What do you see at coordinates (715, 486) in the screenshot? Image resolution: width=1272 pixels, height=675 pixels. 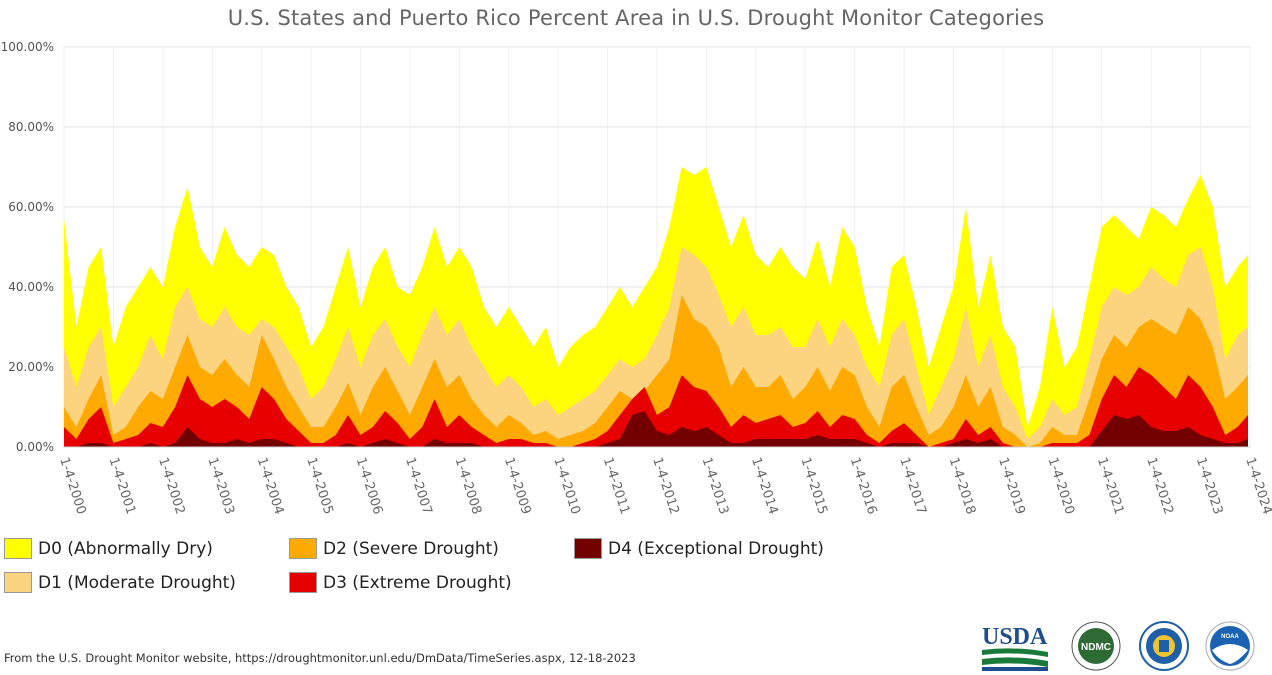 I see `x-tick-label: 1-4-2013` at bounding box center [715, 486].